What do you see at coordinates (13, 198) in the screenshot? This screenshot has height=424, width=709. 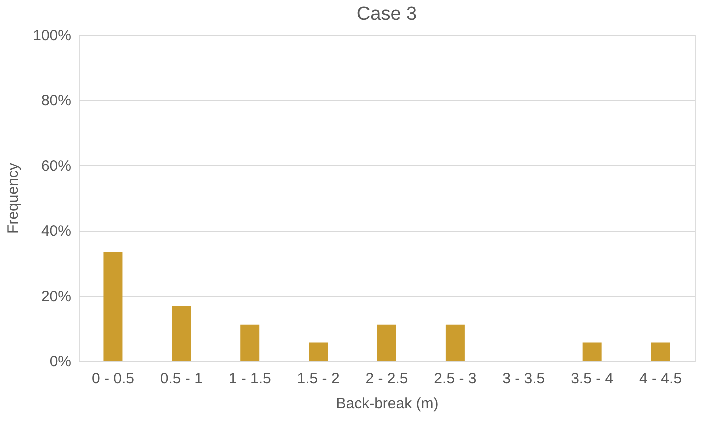 I see `y-axis-title: Frequency` at bounding box center [13, 198].